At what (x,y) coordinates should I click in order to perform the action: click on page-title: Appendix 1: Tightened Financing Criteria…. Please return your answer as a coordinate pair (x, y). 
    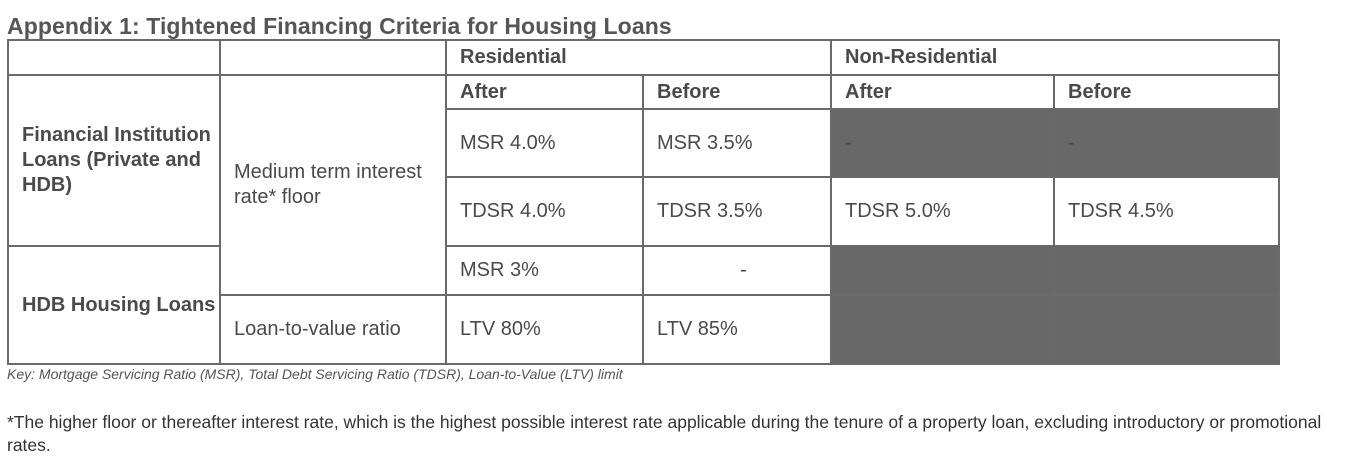
    Looking at the image, I should click on (339, 26).